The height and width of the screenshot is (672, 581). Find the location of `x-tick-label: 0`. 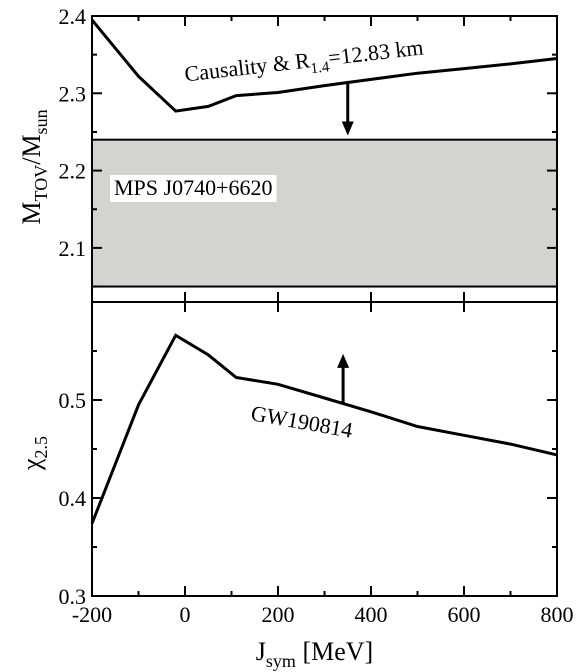

x-tick-label: 0 is located at coordinates (185, 614).